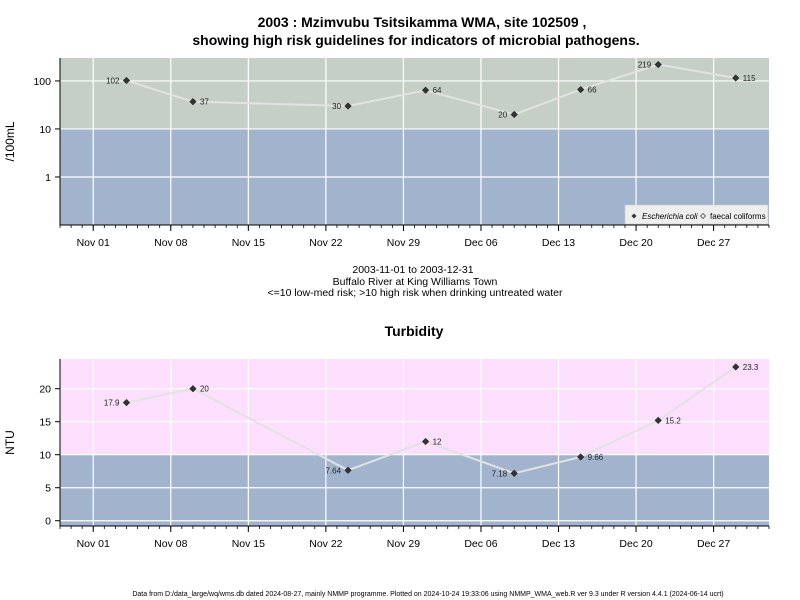 The height and width of the screenshot is (600, 800). What do you see at coordinates (112, 403) in the screenshot?
I see `turbidity-data-label: 17.9` at bounding box center [112, 403].